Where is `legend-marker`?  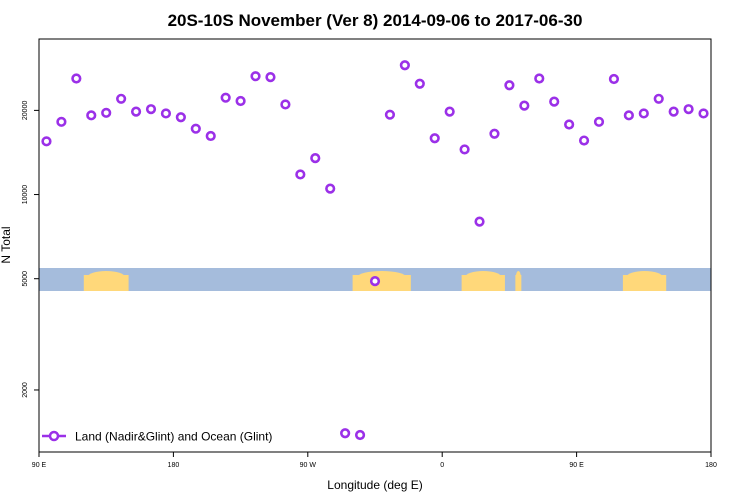 legend-marker is located at coordinates (54, 436).